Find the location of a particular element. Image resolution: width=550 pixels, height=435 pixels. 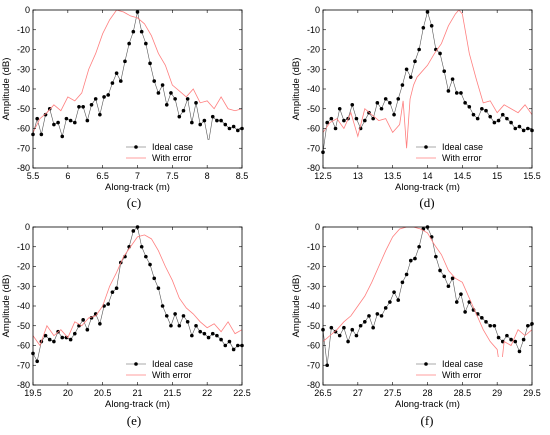

x-tick-label: 6.5 is located at coordinates (102, 176).